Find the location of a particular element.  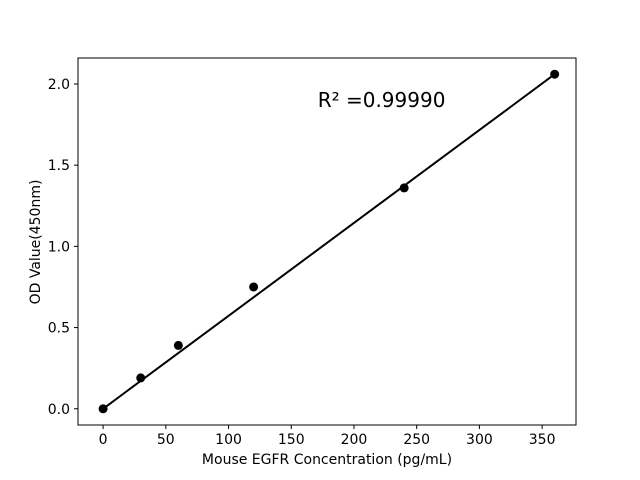

x-tick-label: 250 is located at coordinates (416, 440).